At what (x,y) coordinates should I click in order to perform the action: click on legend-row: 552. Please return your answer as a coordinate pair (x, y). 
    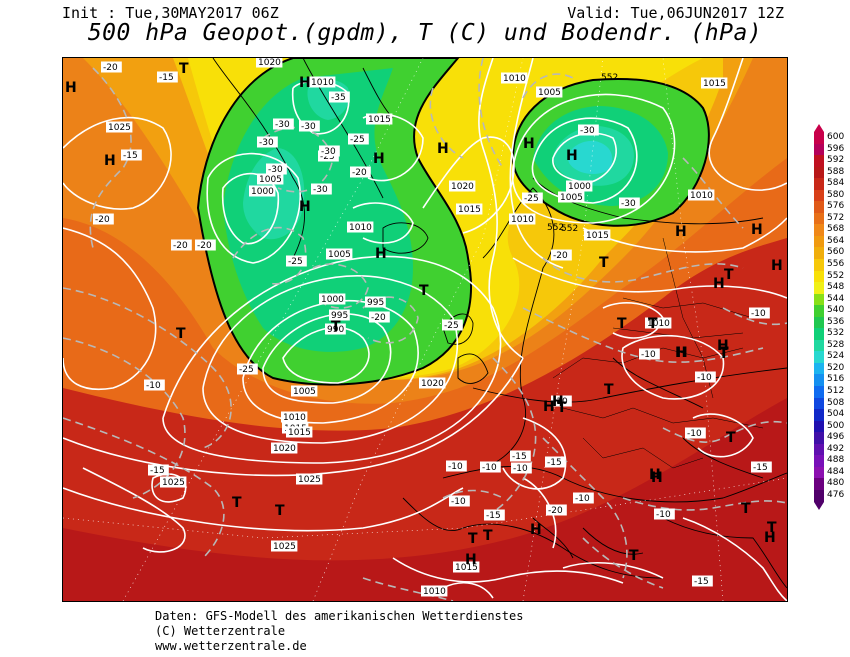
    Looking at the image, I should click on (831, 276).